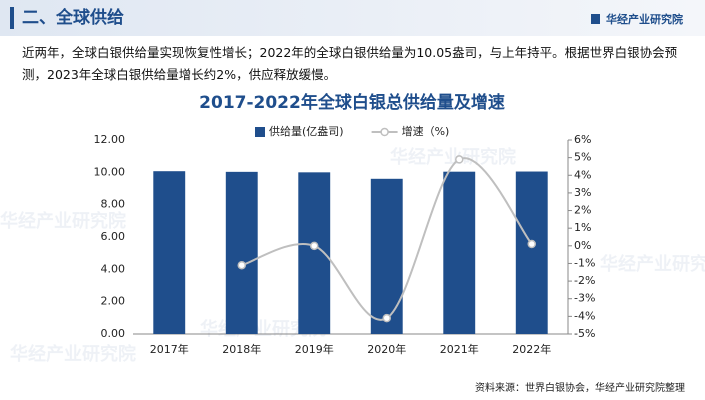  What do you see at coordinates (314, 349) in the screenshot?
I see `x-tick-label: 2019年` at bounding box center [314, 349].